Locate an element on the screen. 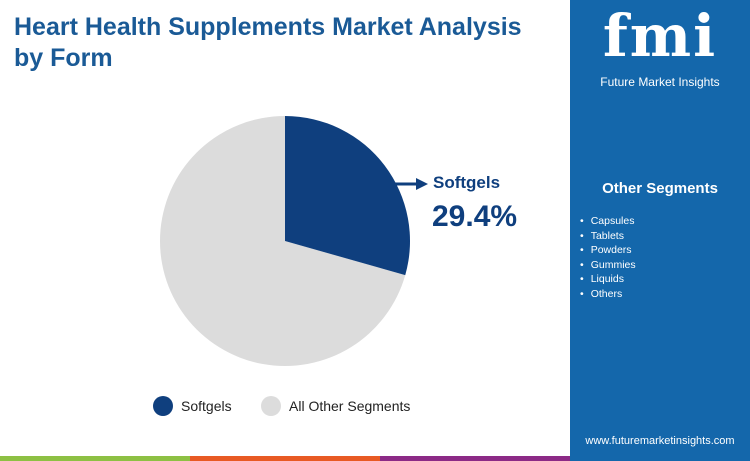 The image size is (750, 461). legend-item-other: All Other Segments is located at coordinates (335, 406).